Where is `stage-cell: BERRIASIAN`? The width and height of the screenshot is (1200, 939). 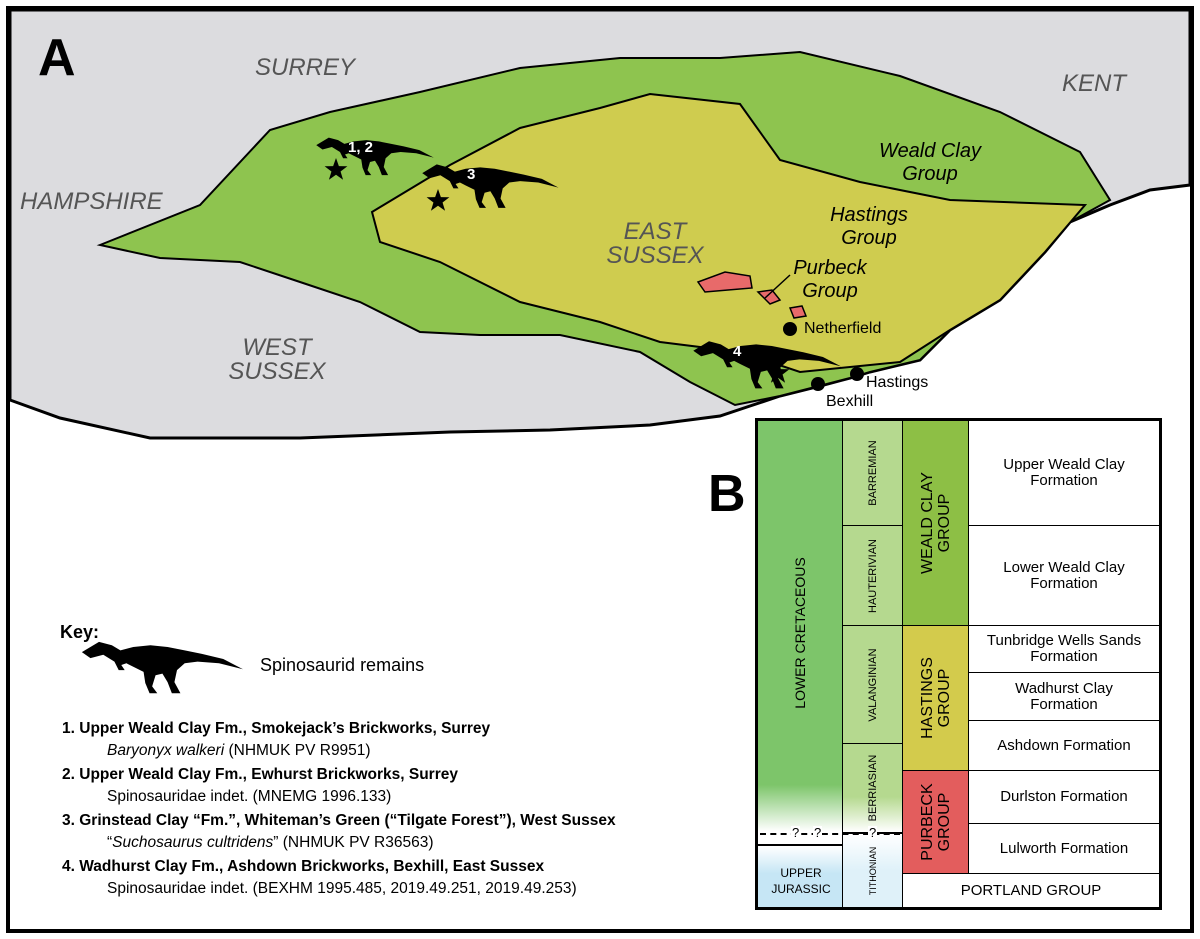
stage-cell: BERRIASIAN is located at coordinates (872, 788).